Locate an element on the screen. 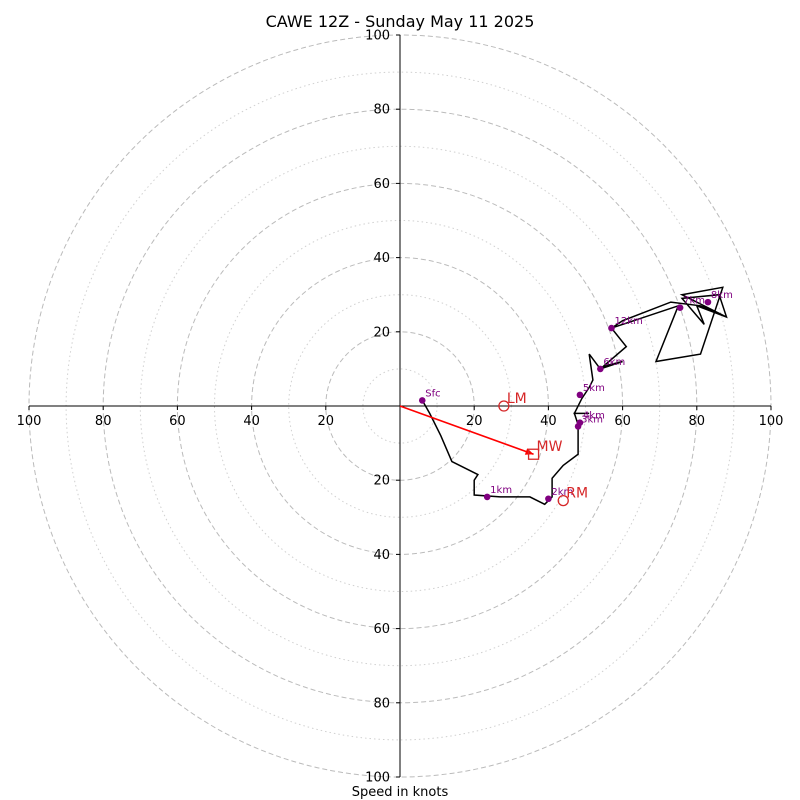  chart-title: CAWE 12Z - Sunday May 11 2025 is located at coordinates (400, 21).